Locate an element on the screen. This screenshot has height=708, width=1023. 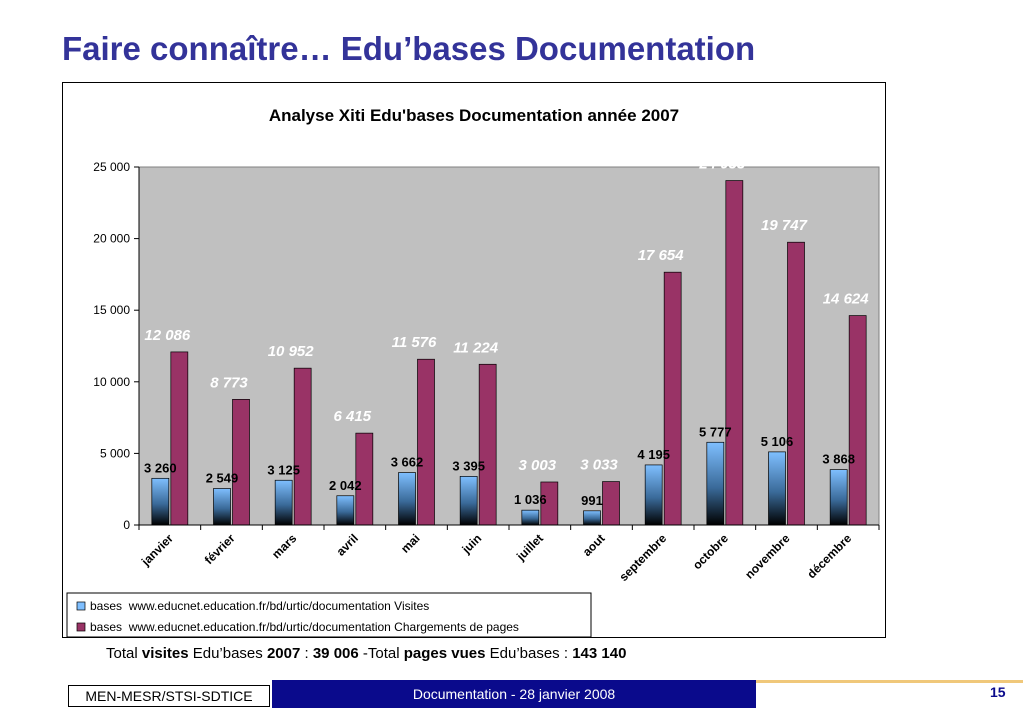
data-label-visites: 3 662 is located at coordinates (407, 462).